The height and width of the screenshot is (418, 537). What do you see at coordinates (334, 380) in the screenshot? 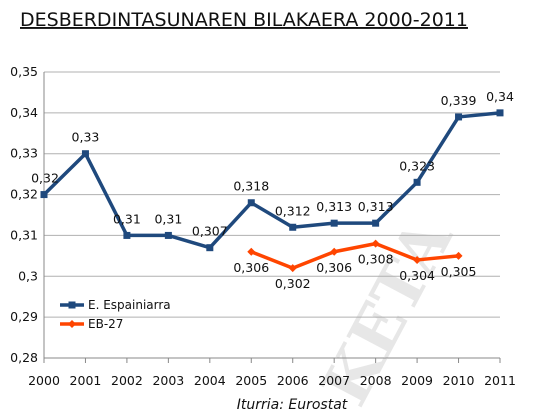
I see `x-tick-label: 2007` at bounding box center [334, 380].